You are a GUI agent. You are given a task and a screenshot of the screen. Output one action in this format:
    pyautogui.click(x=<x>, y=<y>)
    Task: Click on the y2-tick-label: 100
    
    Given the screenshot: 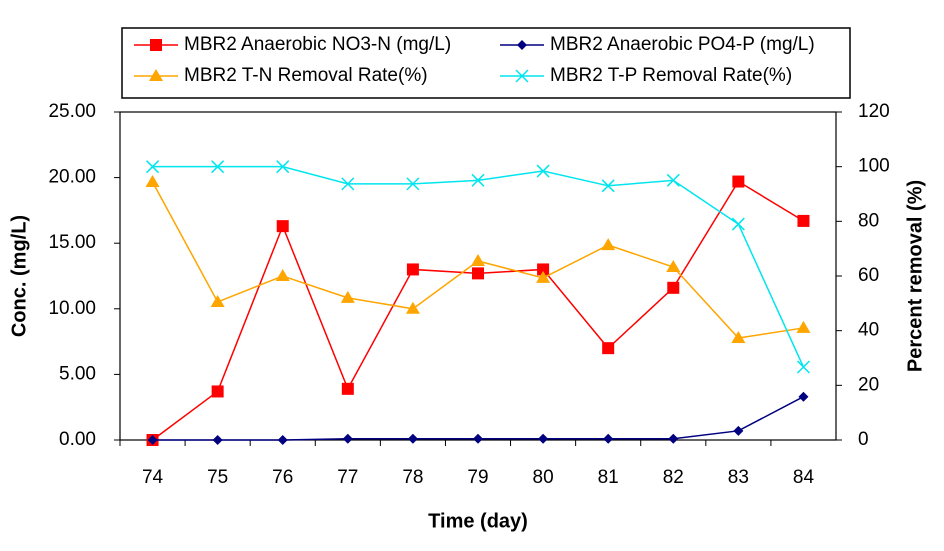 What is the action you would take?
    pyautogui.click(x=874, y=166)
    